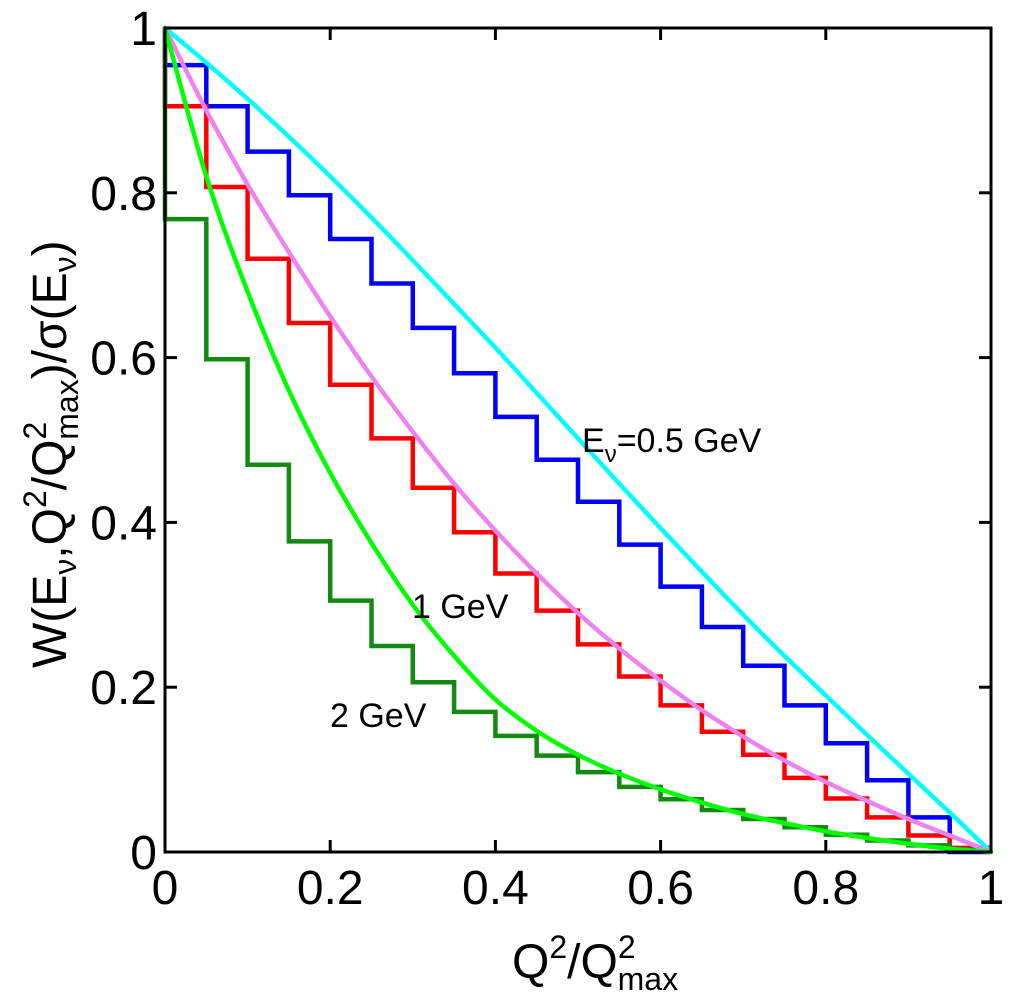 The width and height of the screenshot is (1015, 1004). Describe the element at coordinates (51, 454) in the screenshot. I see `y-axis-label: W(Eν,Q2/Q2max)/σ(Eν)` at that location.